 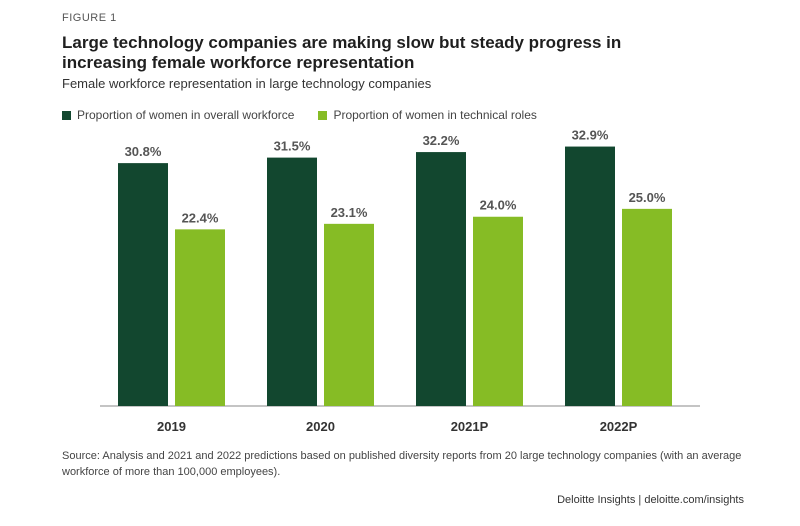 What do you see at coordinates (349, 314) in the screenshot?
I see `bar-technical-2020` at bounding box center [349, 314].